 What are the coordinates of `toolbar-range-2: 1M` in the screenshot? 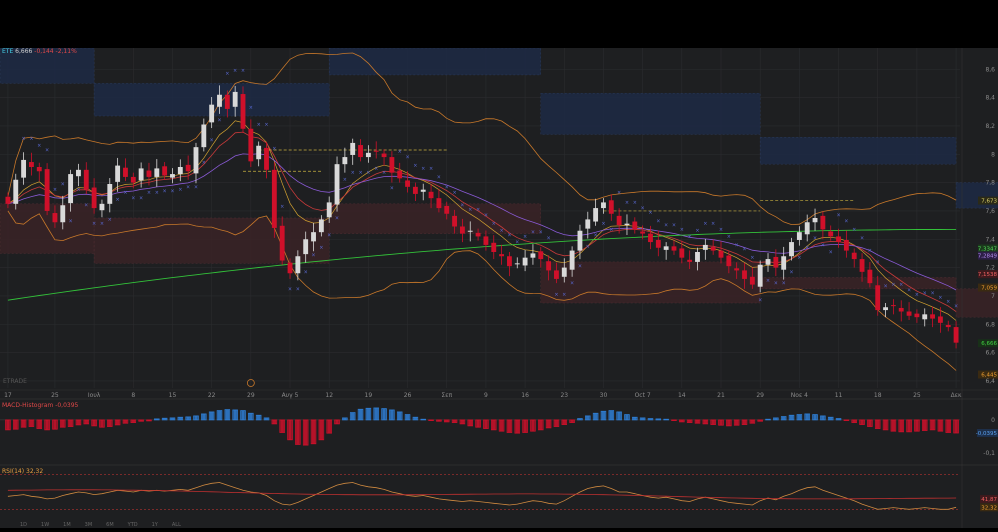 It's located at (67, 525).